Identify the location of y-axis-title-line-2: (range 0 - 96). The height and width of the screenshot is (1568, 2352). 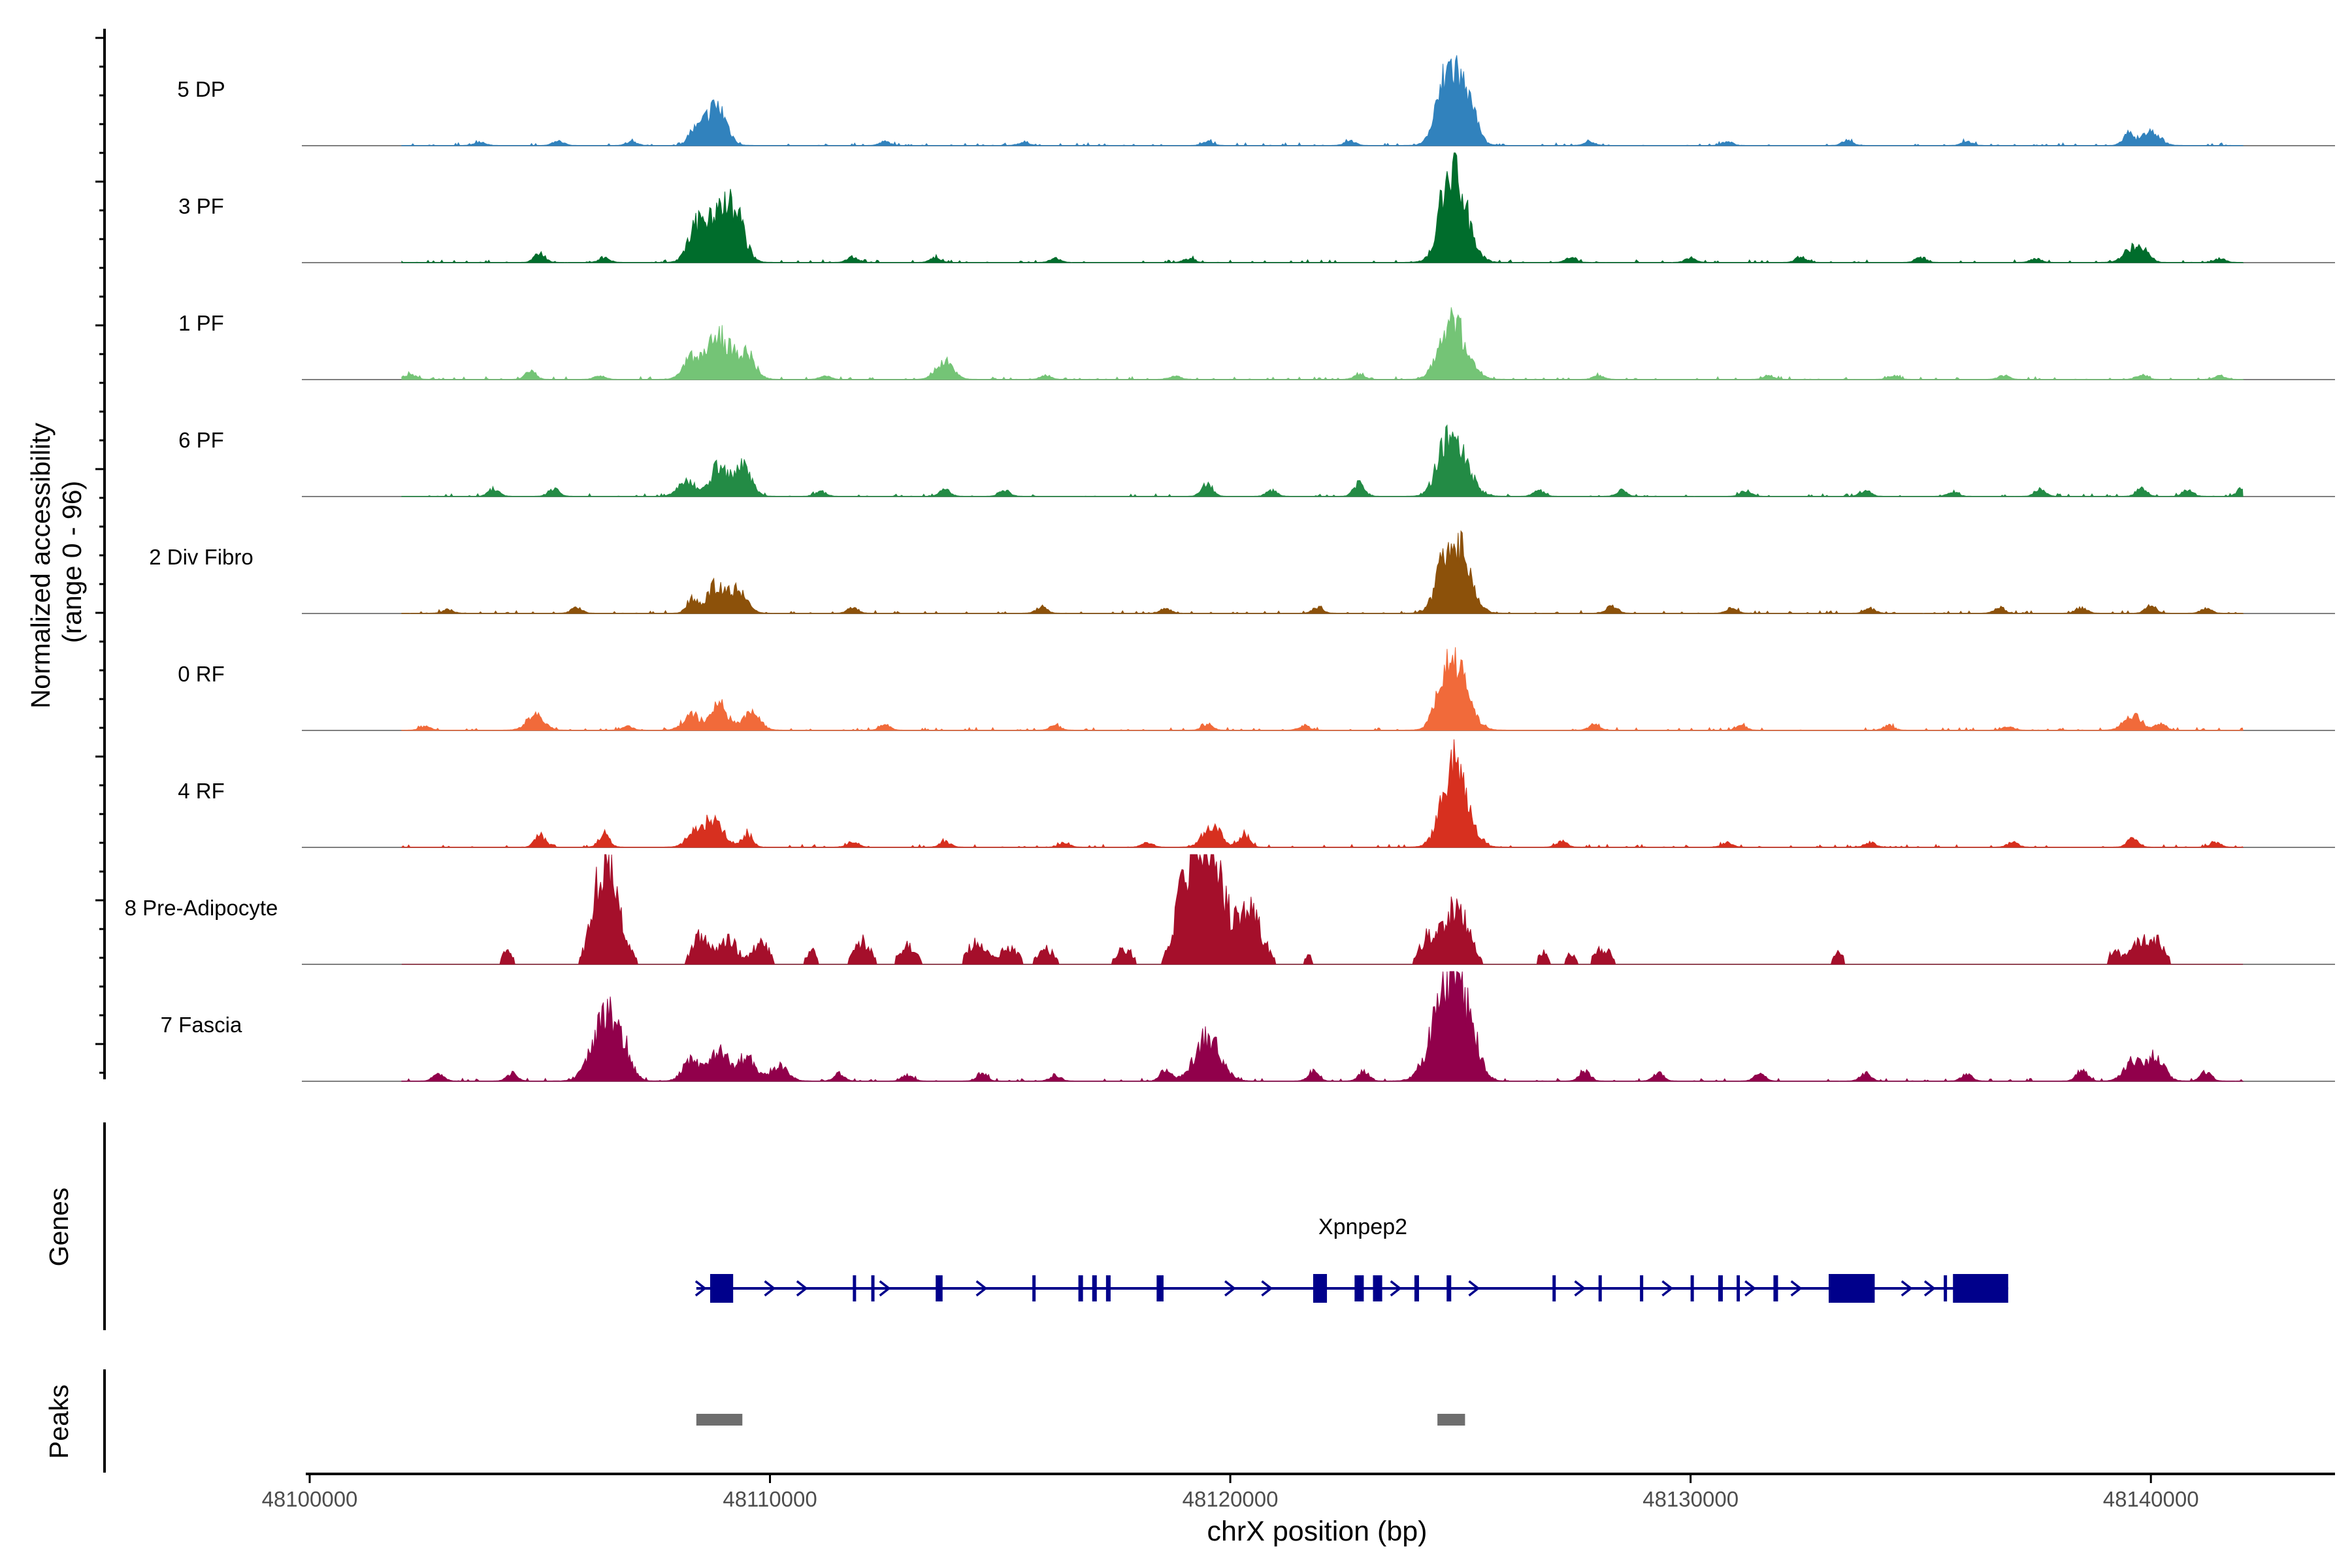
(72, 562).